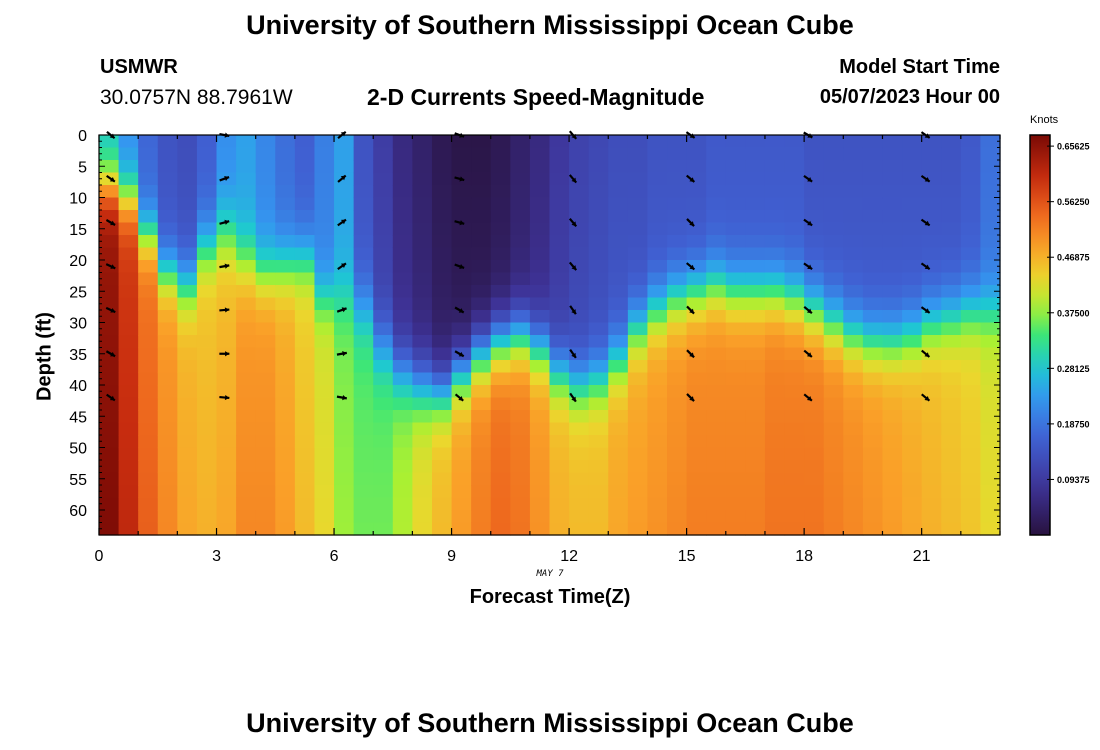 Image resolution: width=1100 pixels, height=750 pixels. Describe the element at coordinates (99, 556) in the screenshot. I see `x-tick-label: 0` at that location.